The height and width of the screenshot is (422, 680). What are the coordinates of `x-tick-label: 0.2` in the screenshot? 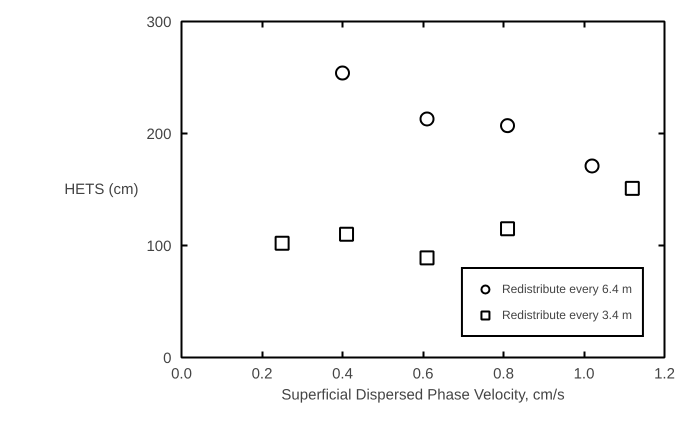 It's located at (262, 374).